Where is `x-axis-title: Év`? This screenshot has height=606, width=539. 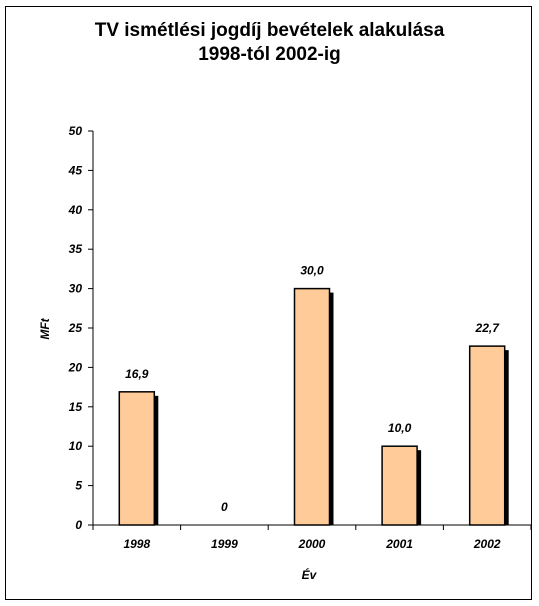 x-axis-title: Év is located at coordinates (310, 574).